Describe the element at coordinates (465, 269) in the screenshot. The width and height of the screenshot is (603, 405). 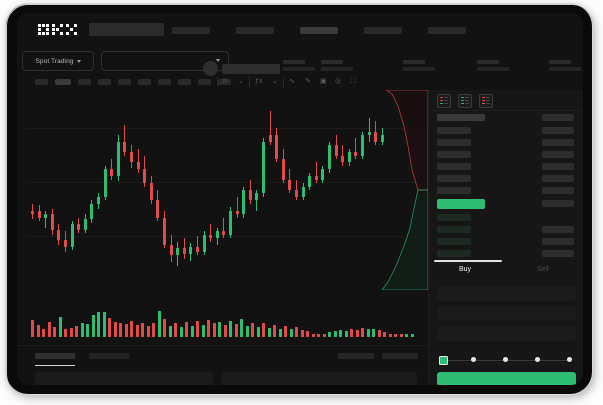
I see `tab-buy: Buy` at that location.